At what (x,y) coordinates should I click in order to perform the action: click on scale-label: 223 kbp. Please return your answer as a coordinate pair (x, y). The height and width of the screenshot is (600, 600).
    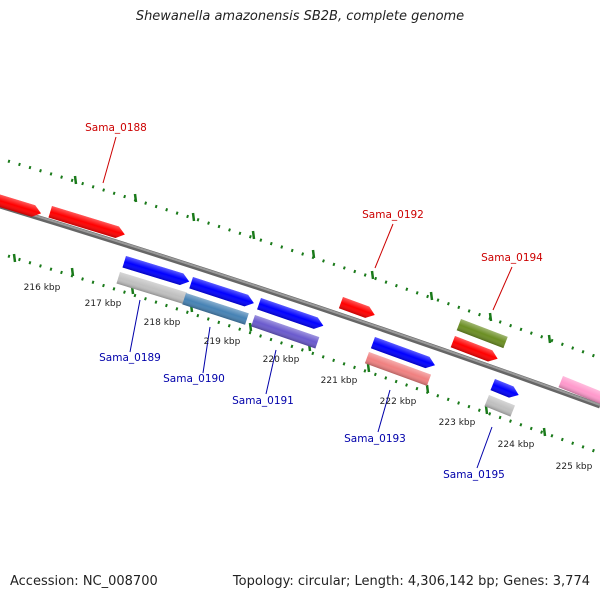
    Looking at the image, I should click on (457, 423).